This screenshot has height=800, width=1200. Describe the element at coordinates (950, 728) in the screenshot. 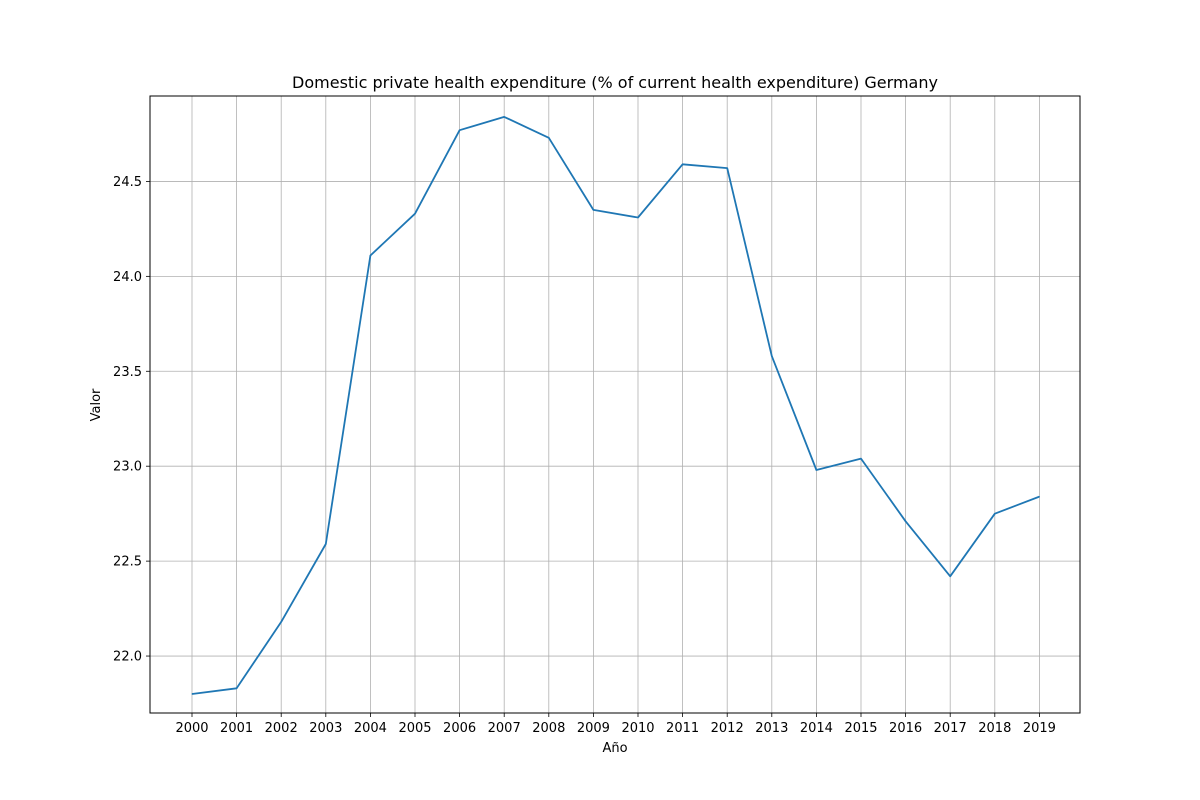

I see `x-tick-label: 2017` at that location.